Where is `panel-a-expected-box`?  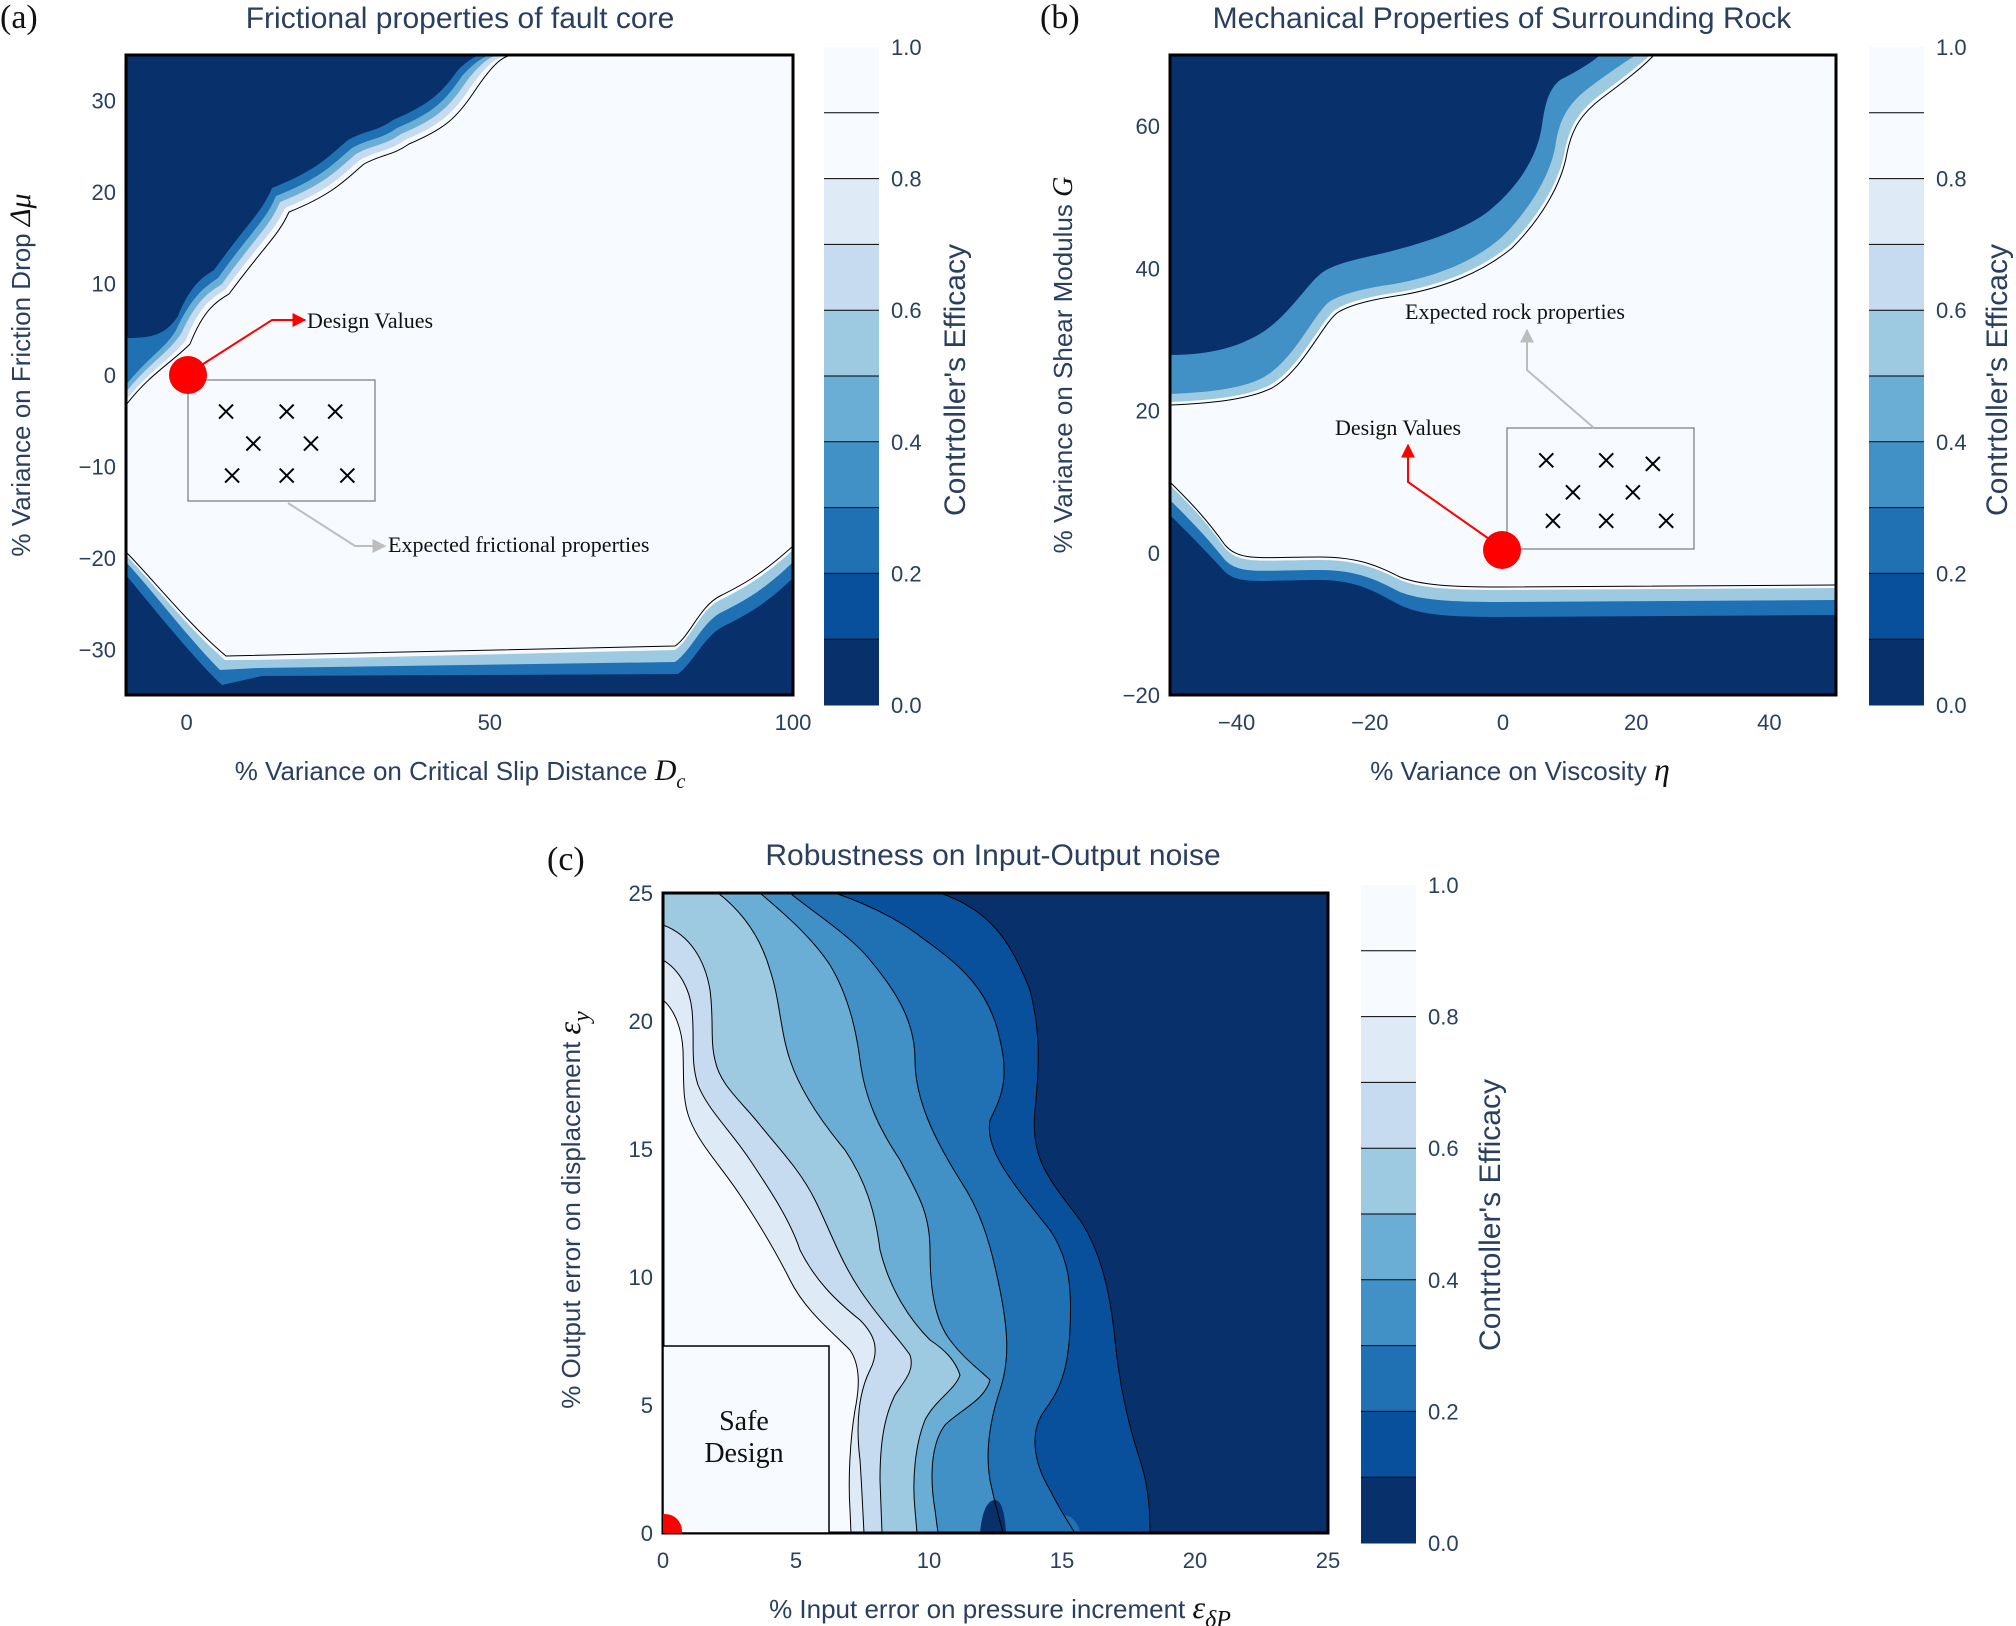
panel-a-expected-box is located at coordinates (281, 440).